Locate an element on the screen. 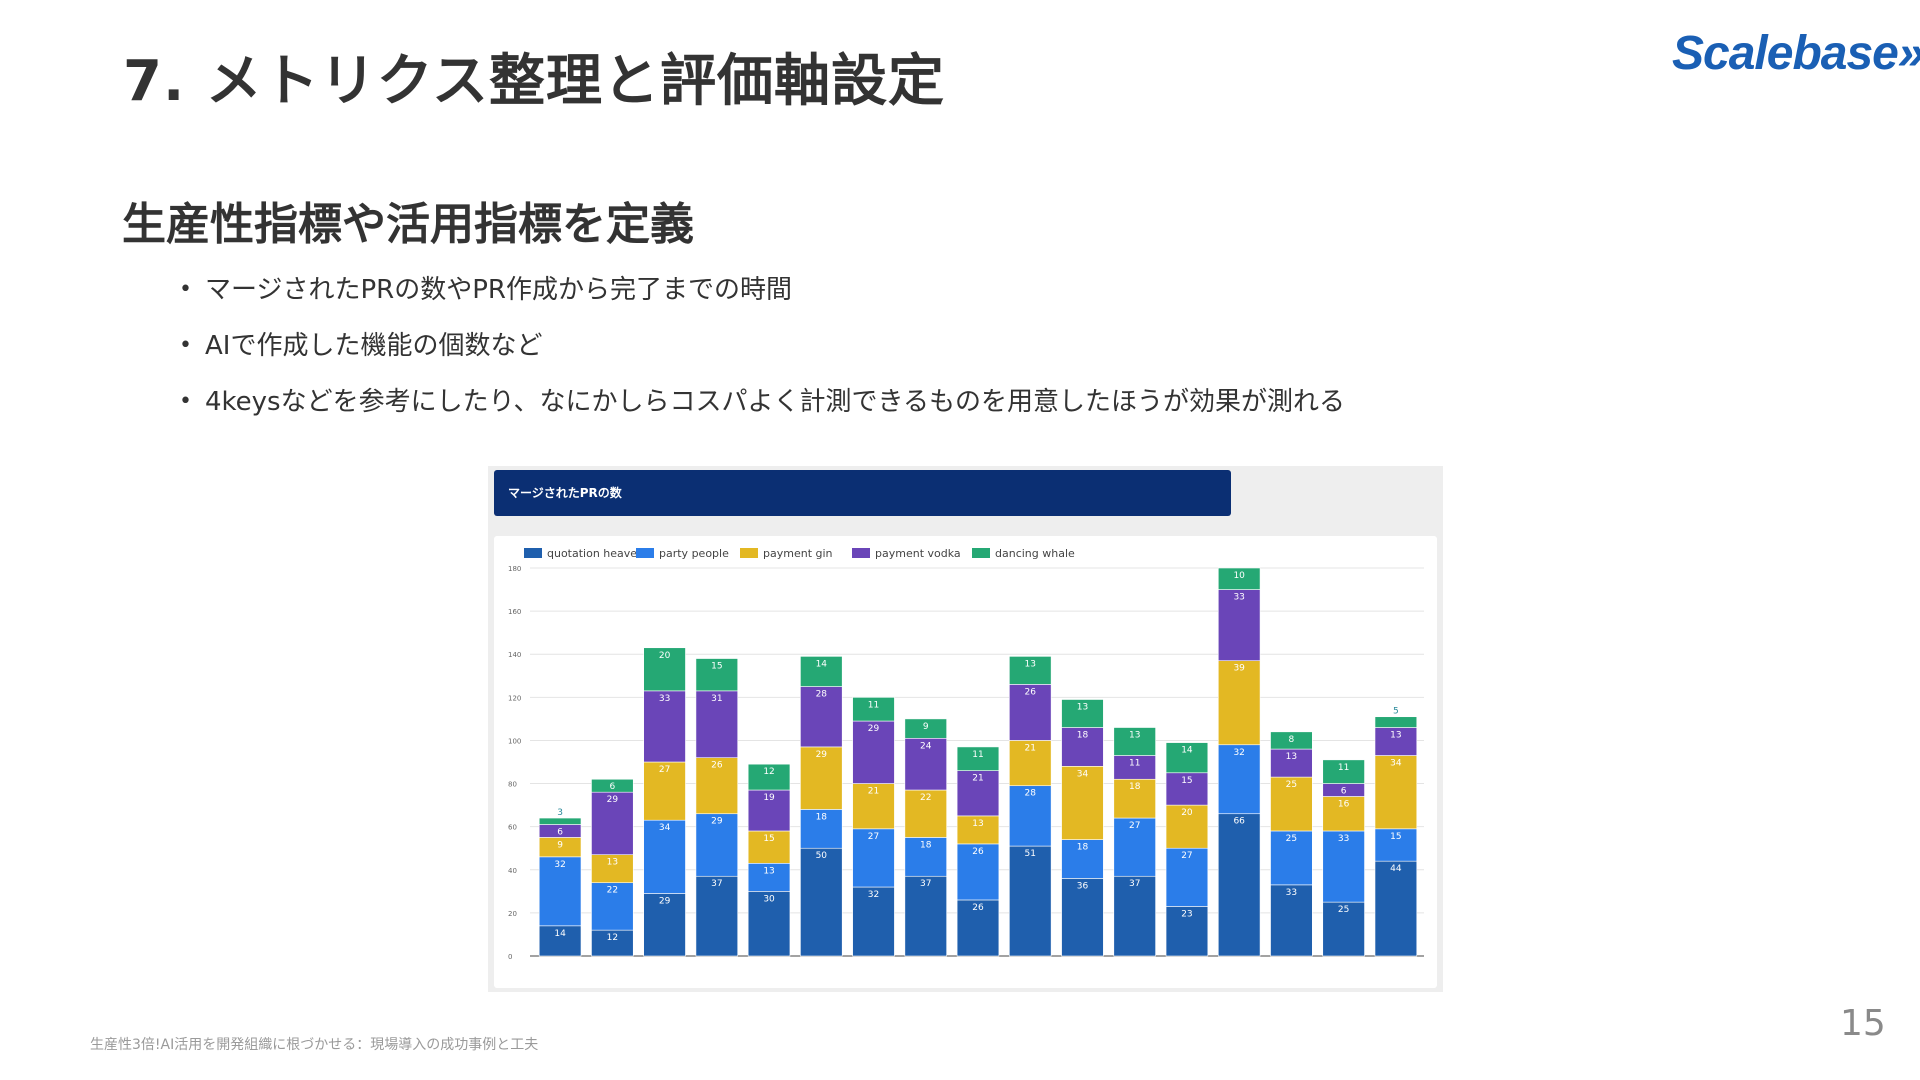 This screenshot has height=1080, width=1920. y-tick-label: 100 is located at coordinates (514, 741).